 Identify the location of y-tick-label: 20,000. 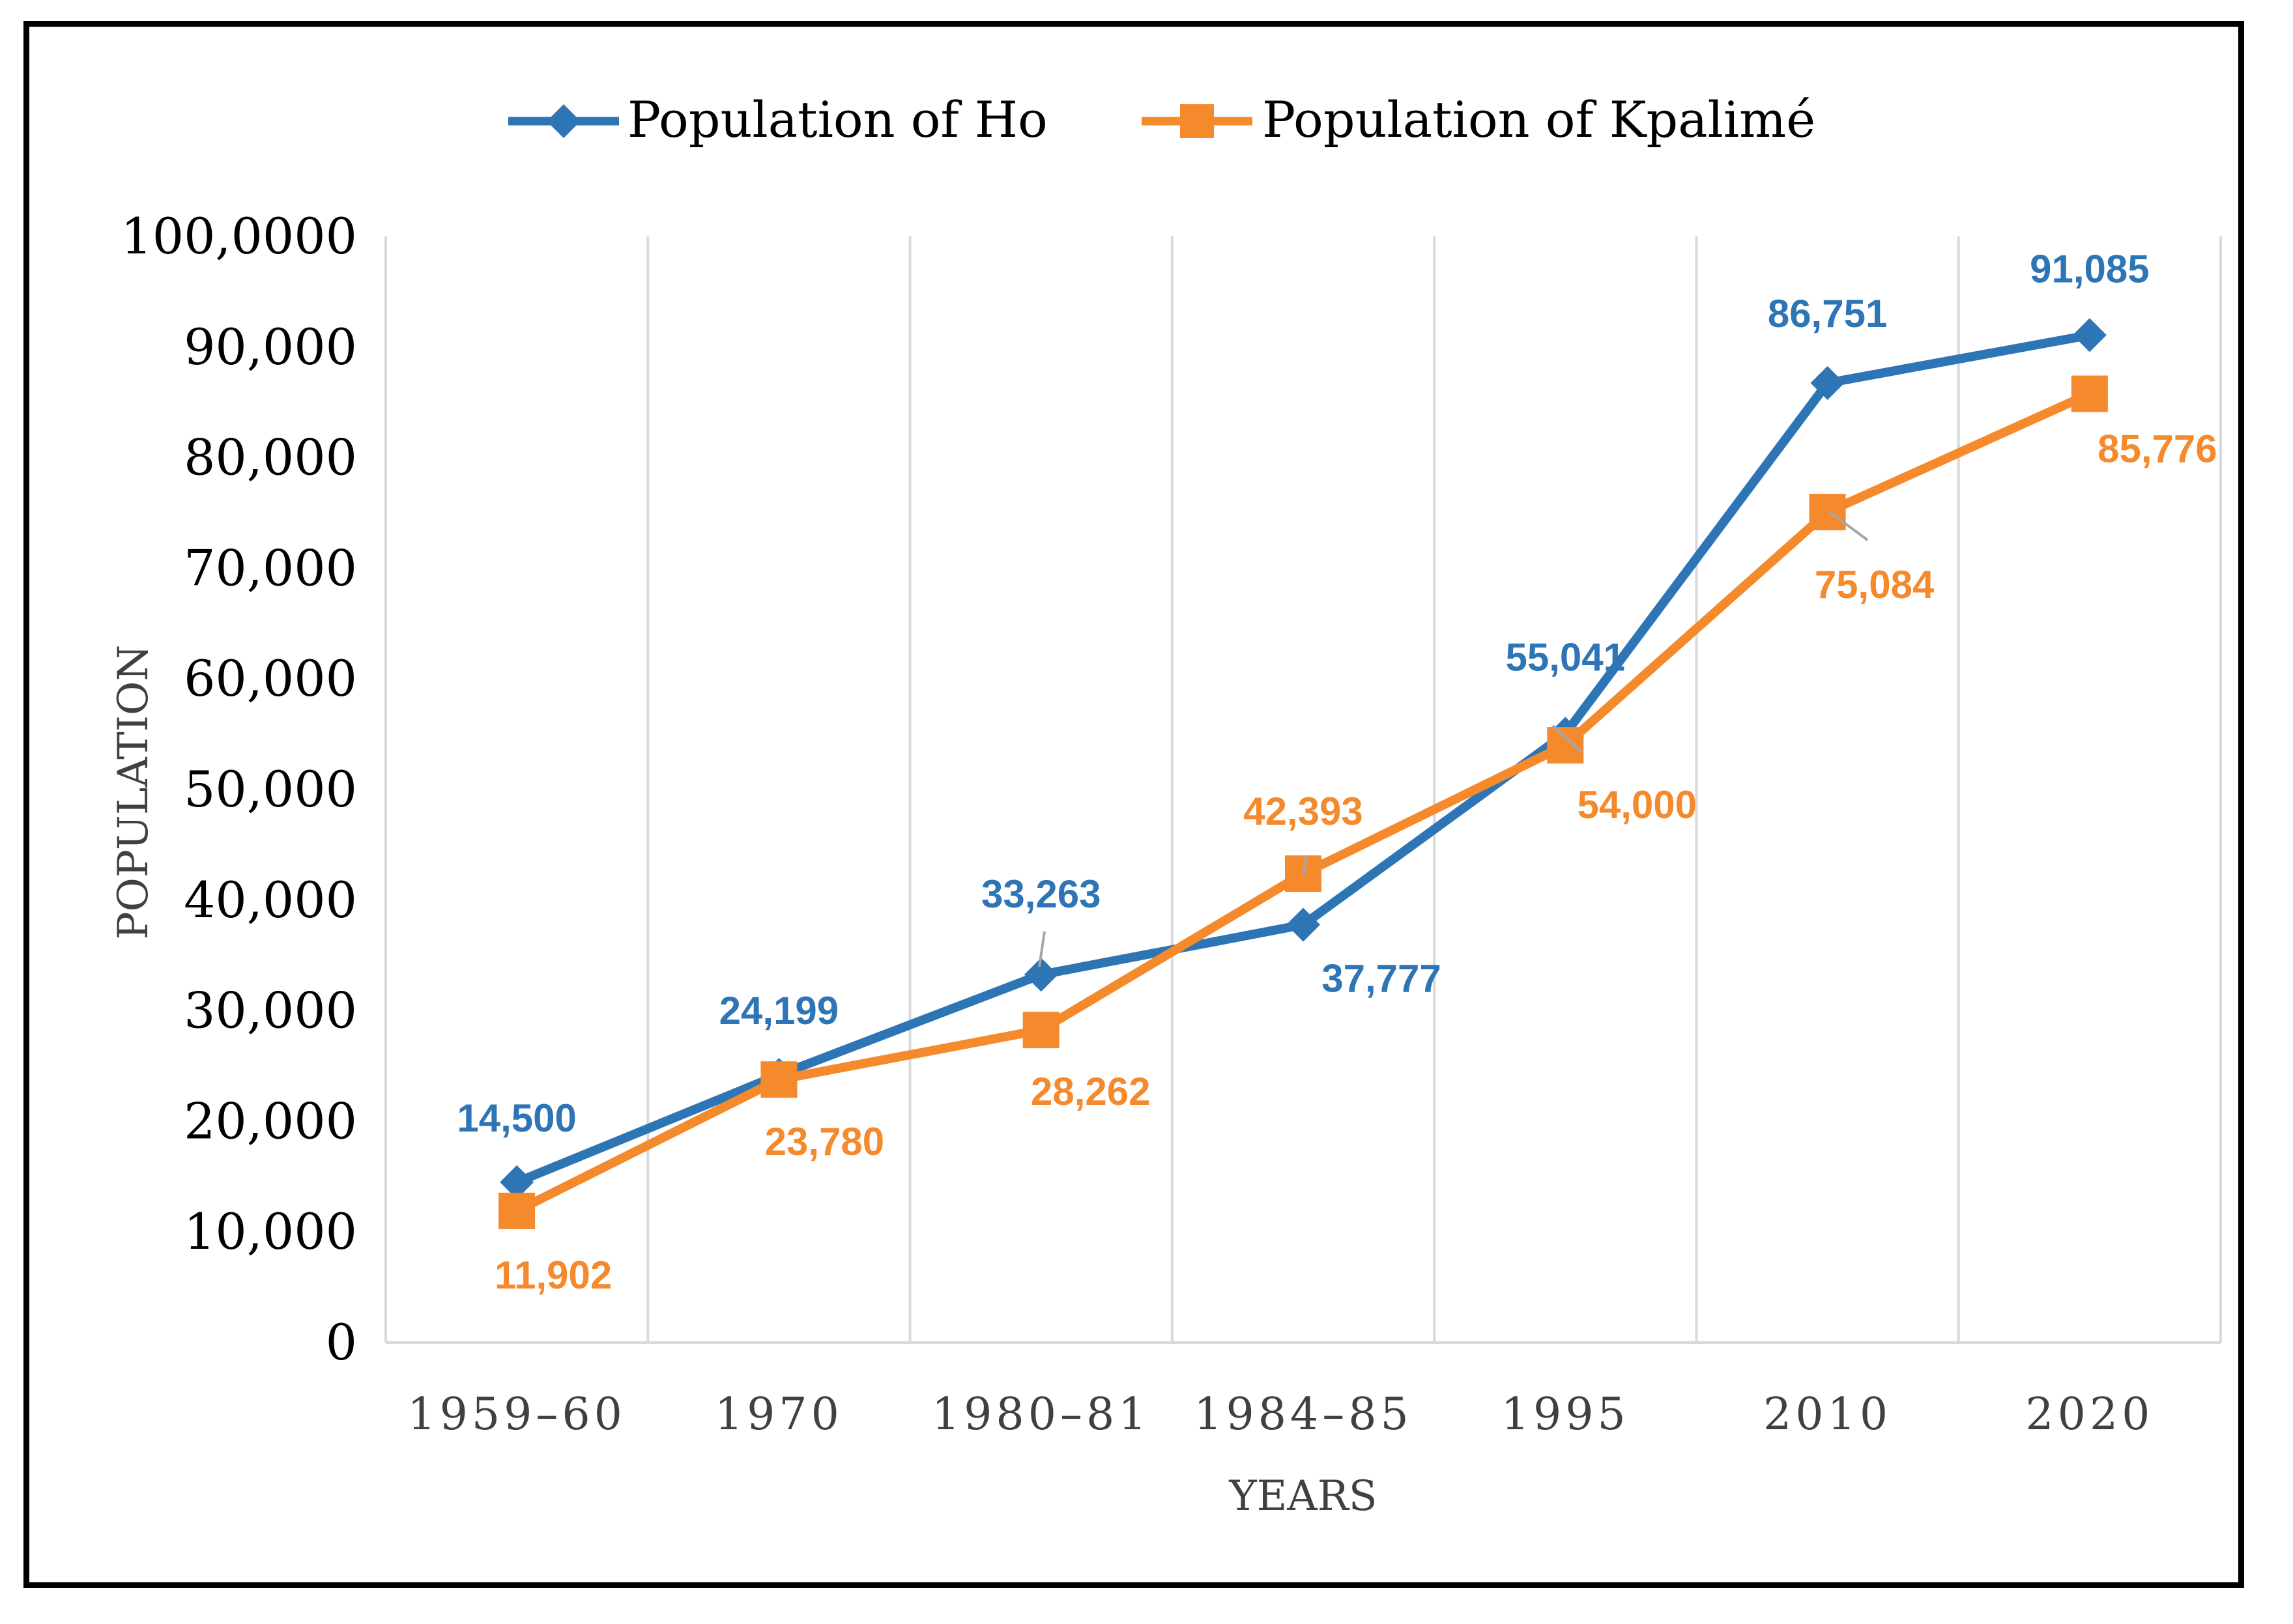
(270, 1121).